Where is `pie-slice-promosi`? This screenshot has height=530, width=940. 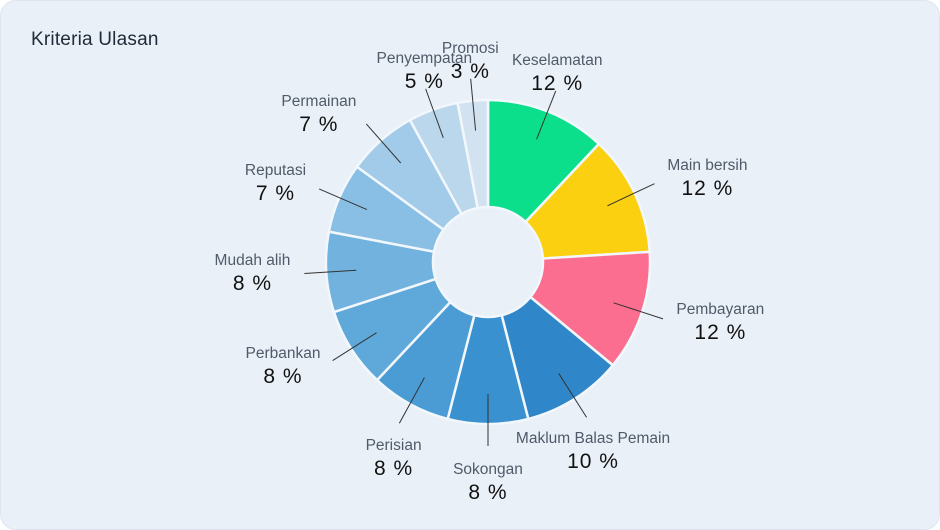 pie-slice-promosi is located at coordinates (473, 154).